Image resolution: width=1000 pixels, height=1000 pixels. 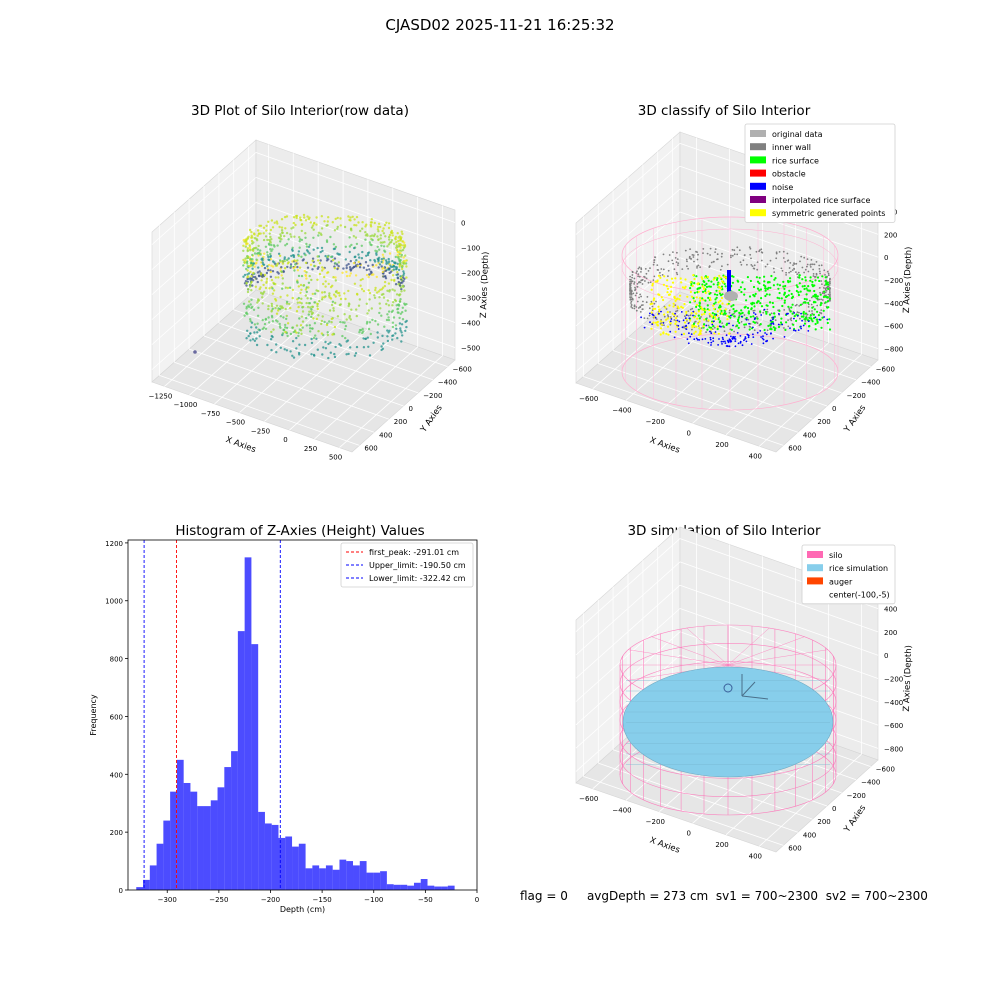 What do you see at coordinates (794, 848) in the screenshot?
I see `plot4-ytick-label: 600` at bounding box center [794, 848].